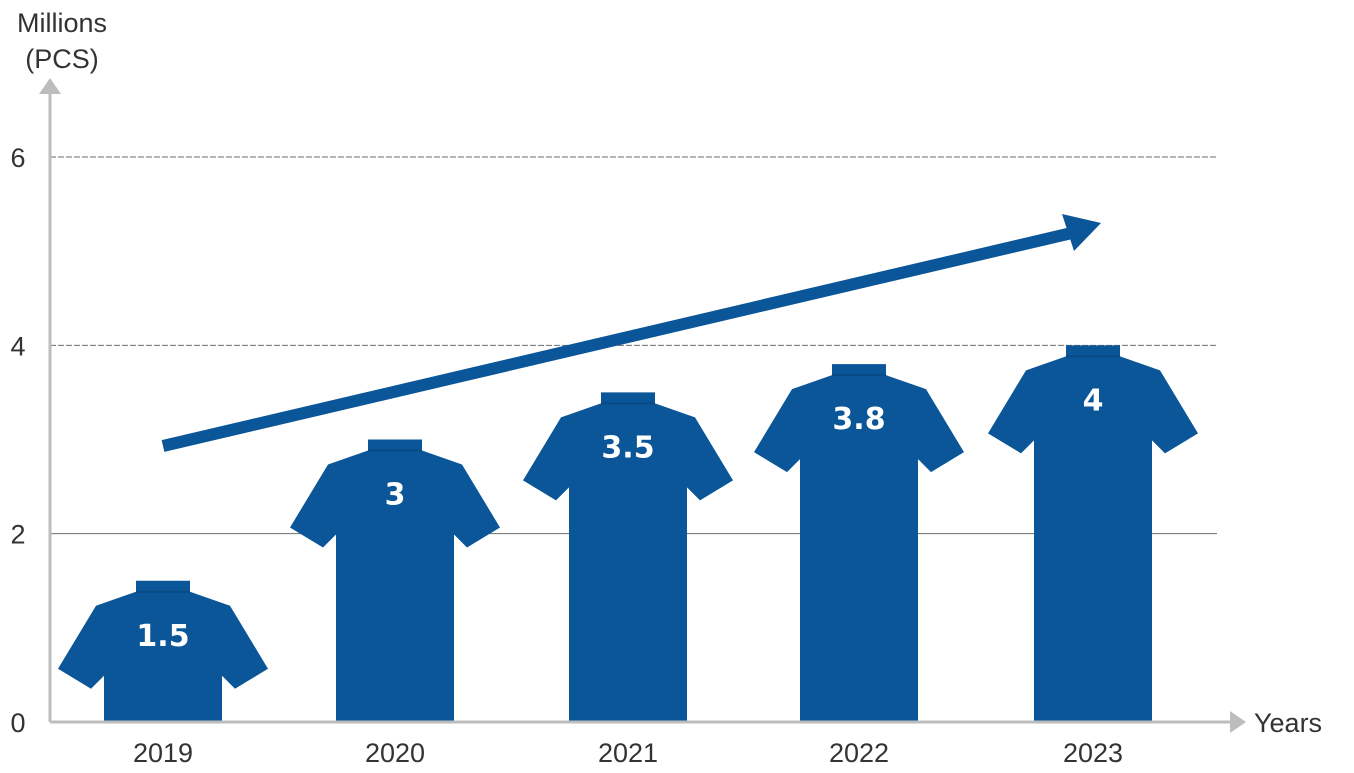 This screenshot has width=1354, height=773. I want to click on x-tick-label: 2021, so click(628, 753).